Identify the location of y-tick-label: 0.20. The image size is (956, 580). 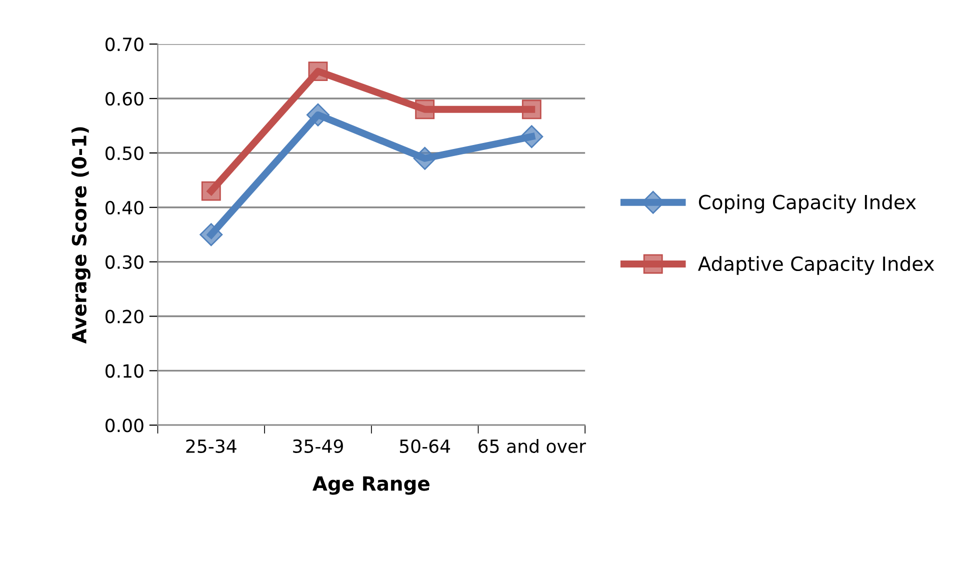
(125, 317).